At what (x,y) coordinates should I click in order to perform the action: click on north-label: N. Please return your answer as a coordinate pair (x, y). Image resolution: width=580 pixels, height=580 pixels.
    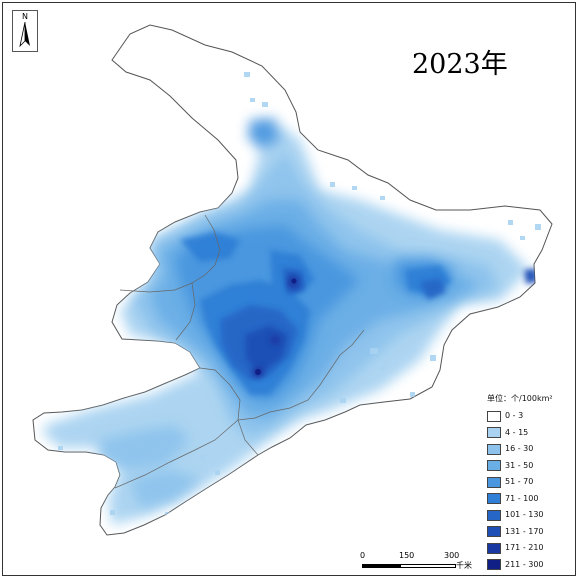
    Looking at the image, I should click on (25, 16).